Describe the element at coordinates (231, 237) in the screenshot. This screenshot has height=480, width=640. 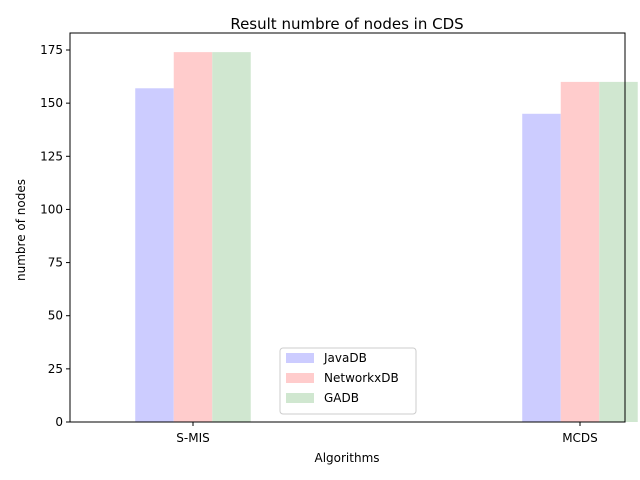
I see `bar-gadb-s-mis` at that location.